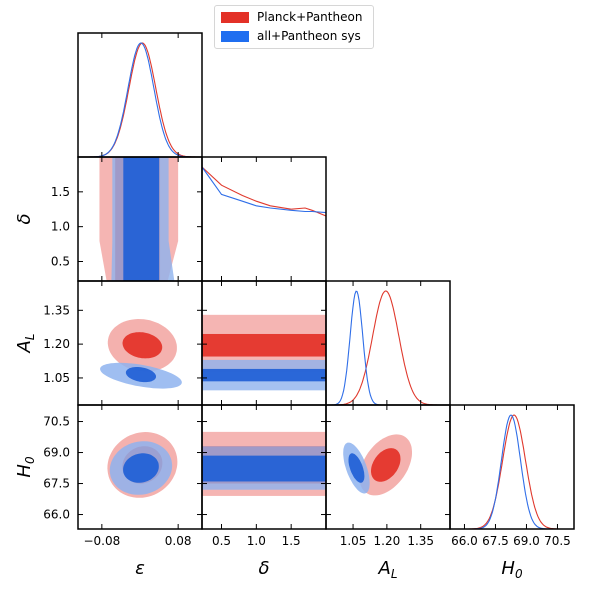 This screenshot has width=590, height=607. I want to click on y-tick-label-AL: 1.35, so click(56, 310).